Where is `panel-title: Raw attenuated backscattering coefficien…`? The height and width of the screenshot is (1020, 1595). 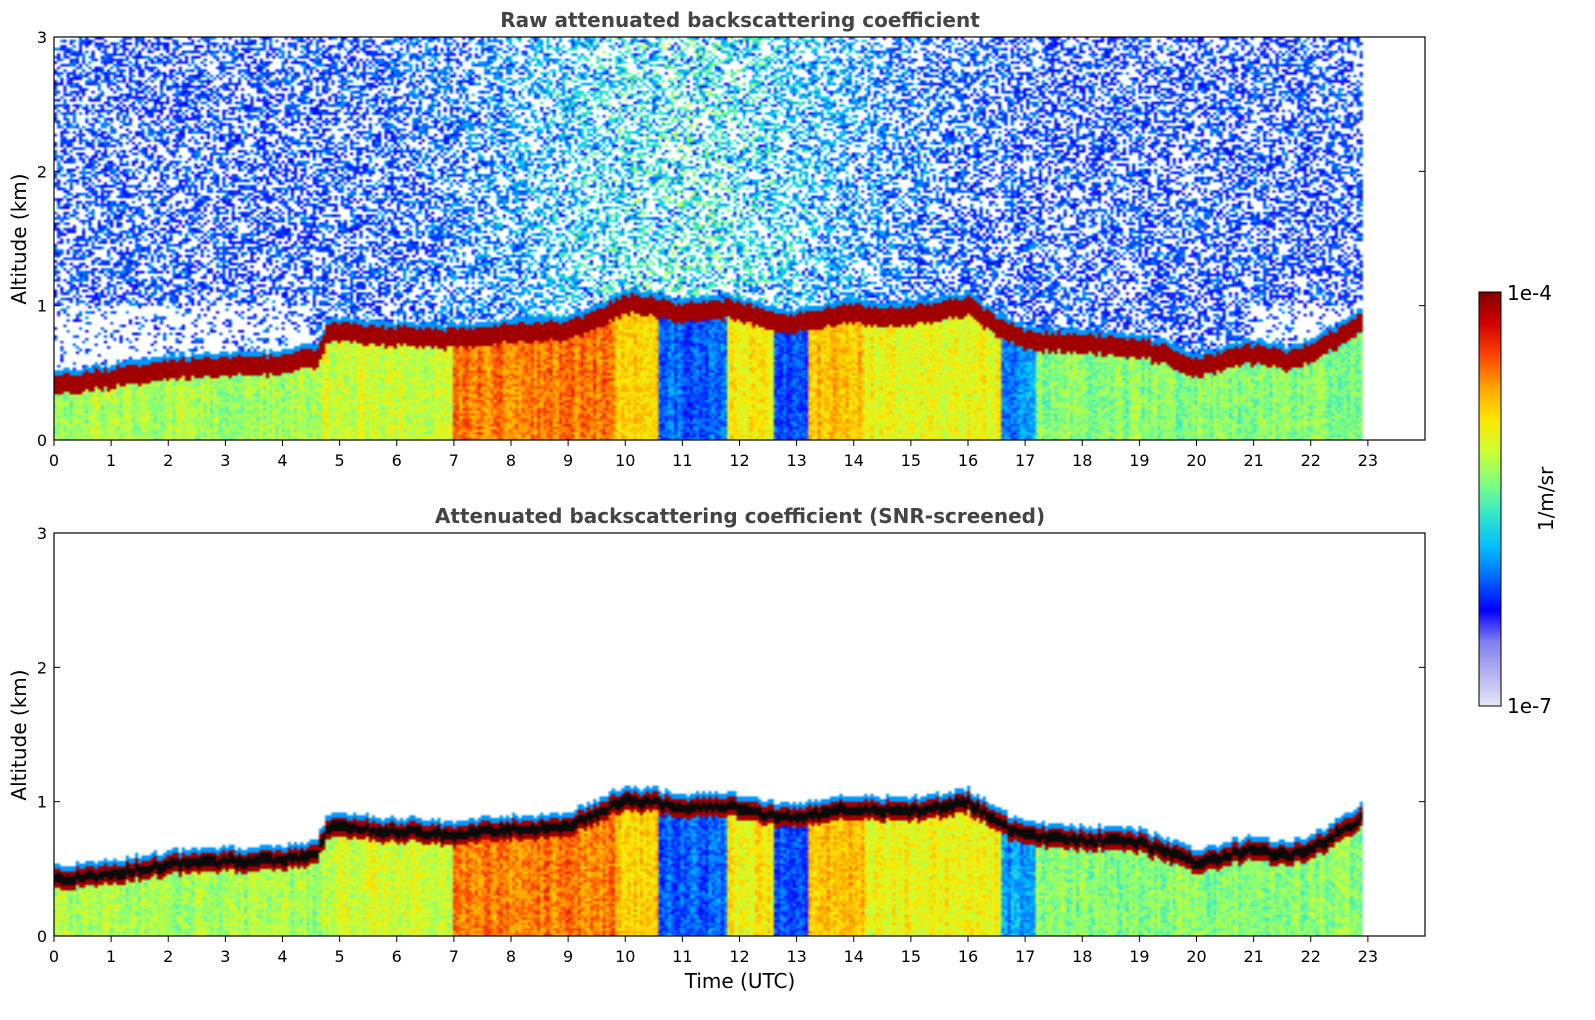 panel-title: Raw attenuated backscattering coefficien… is located at coordinates (740, 20).